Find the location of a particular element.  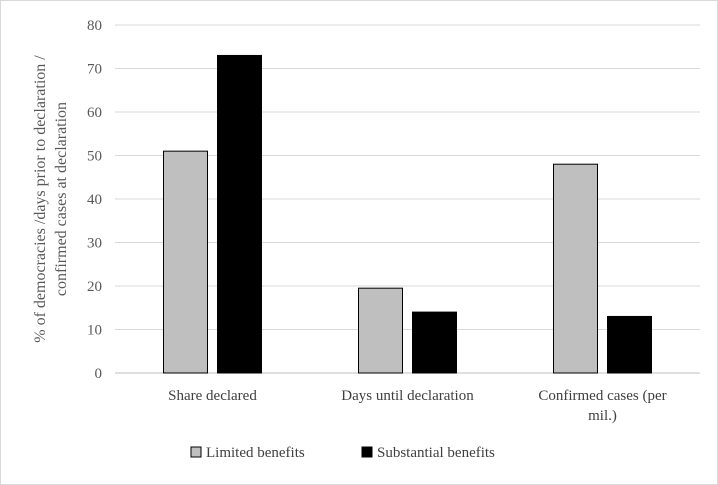

legend-label: Limited benefits is located at coordinates (255, 453).